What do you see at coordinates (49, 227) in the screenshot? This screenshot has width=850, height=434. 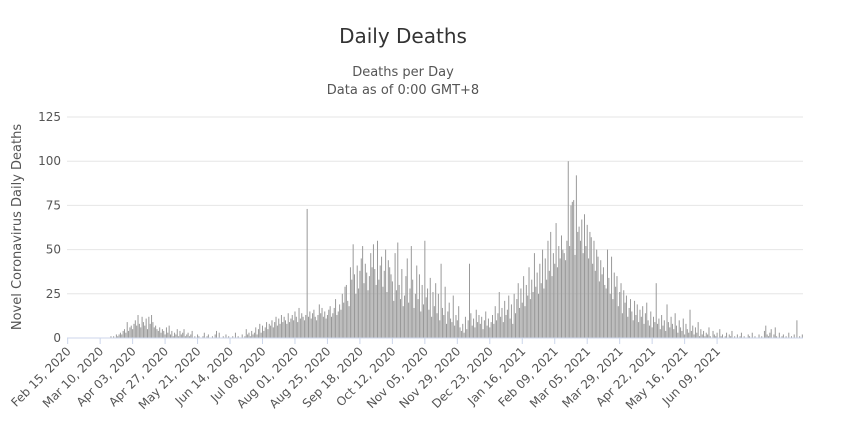 I see `y-axis-ticks: 0 25 50 75 100 125` at bounding box center [49, 227].